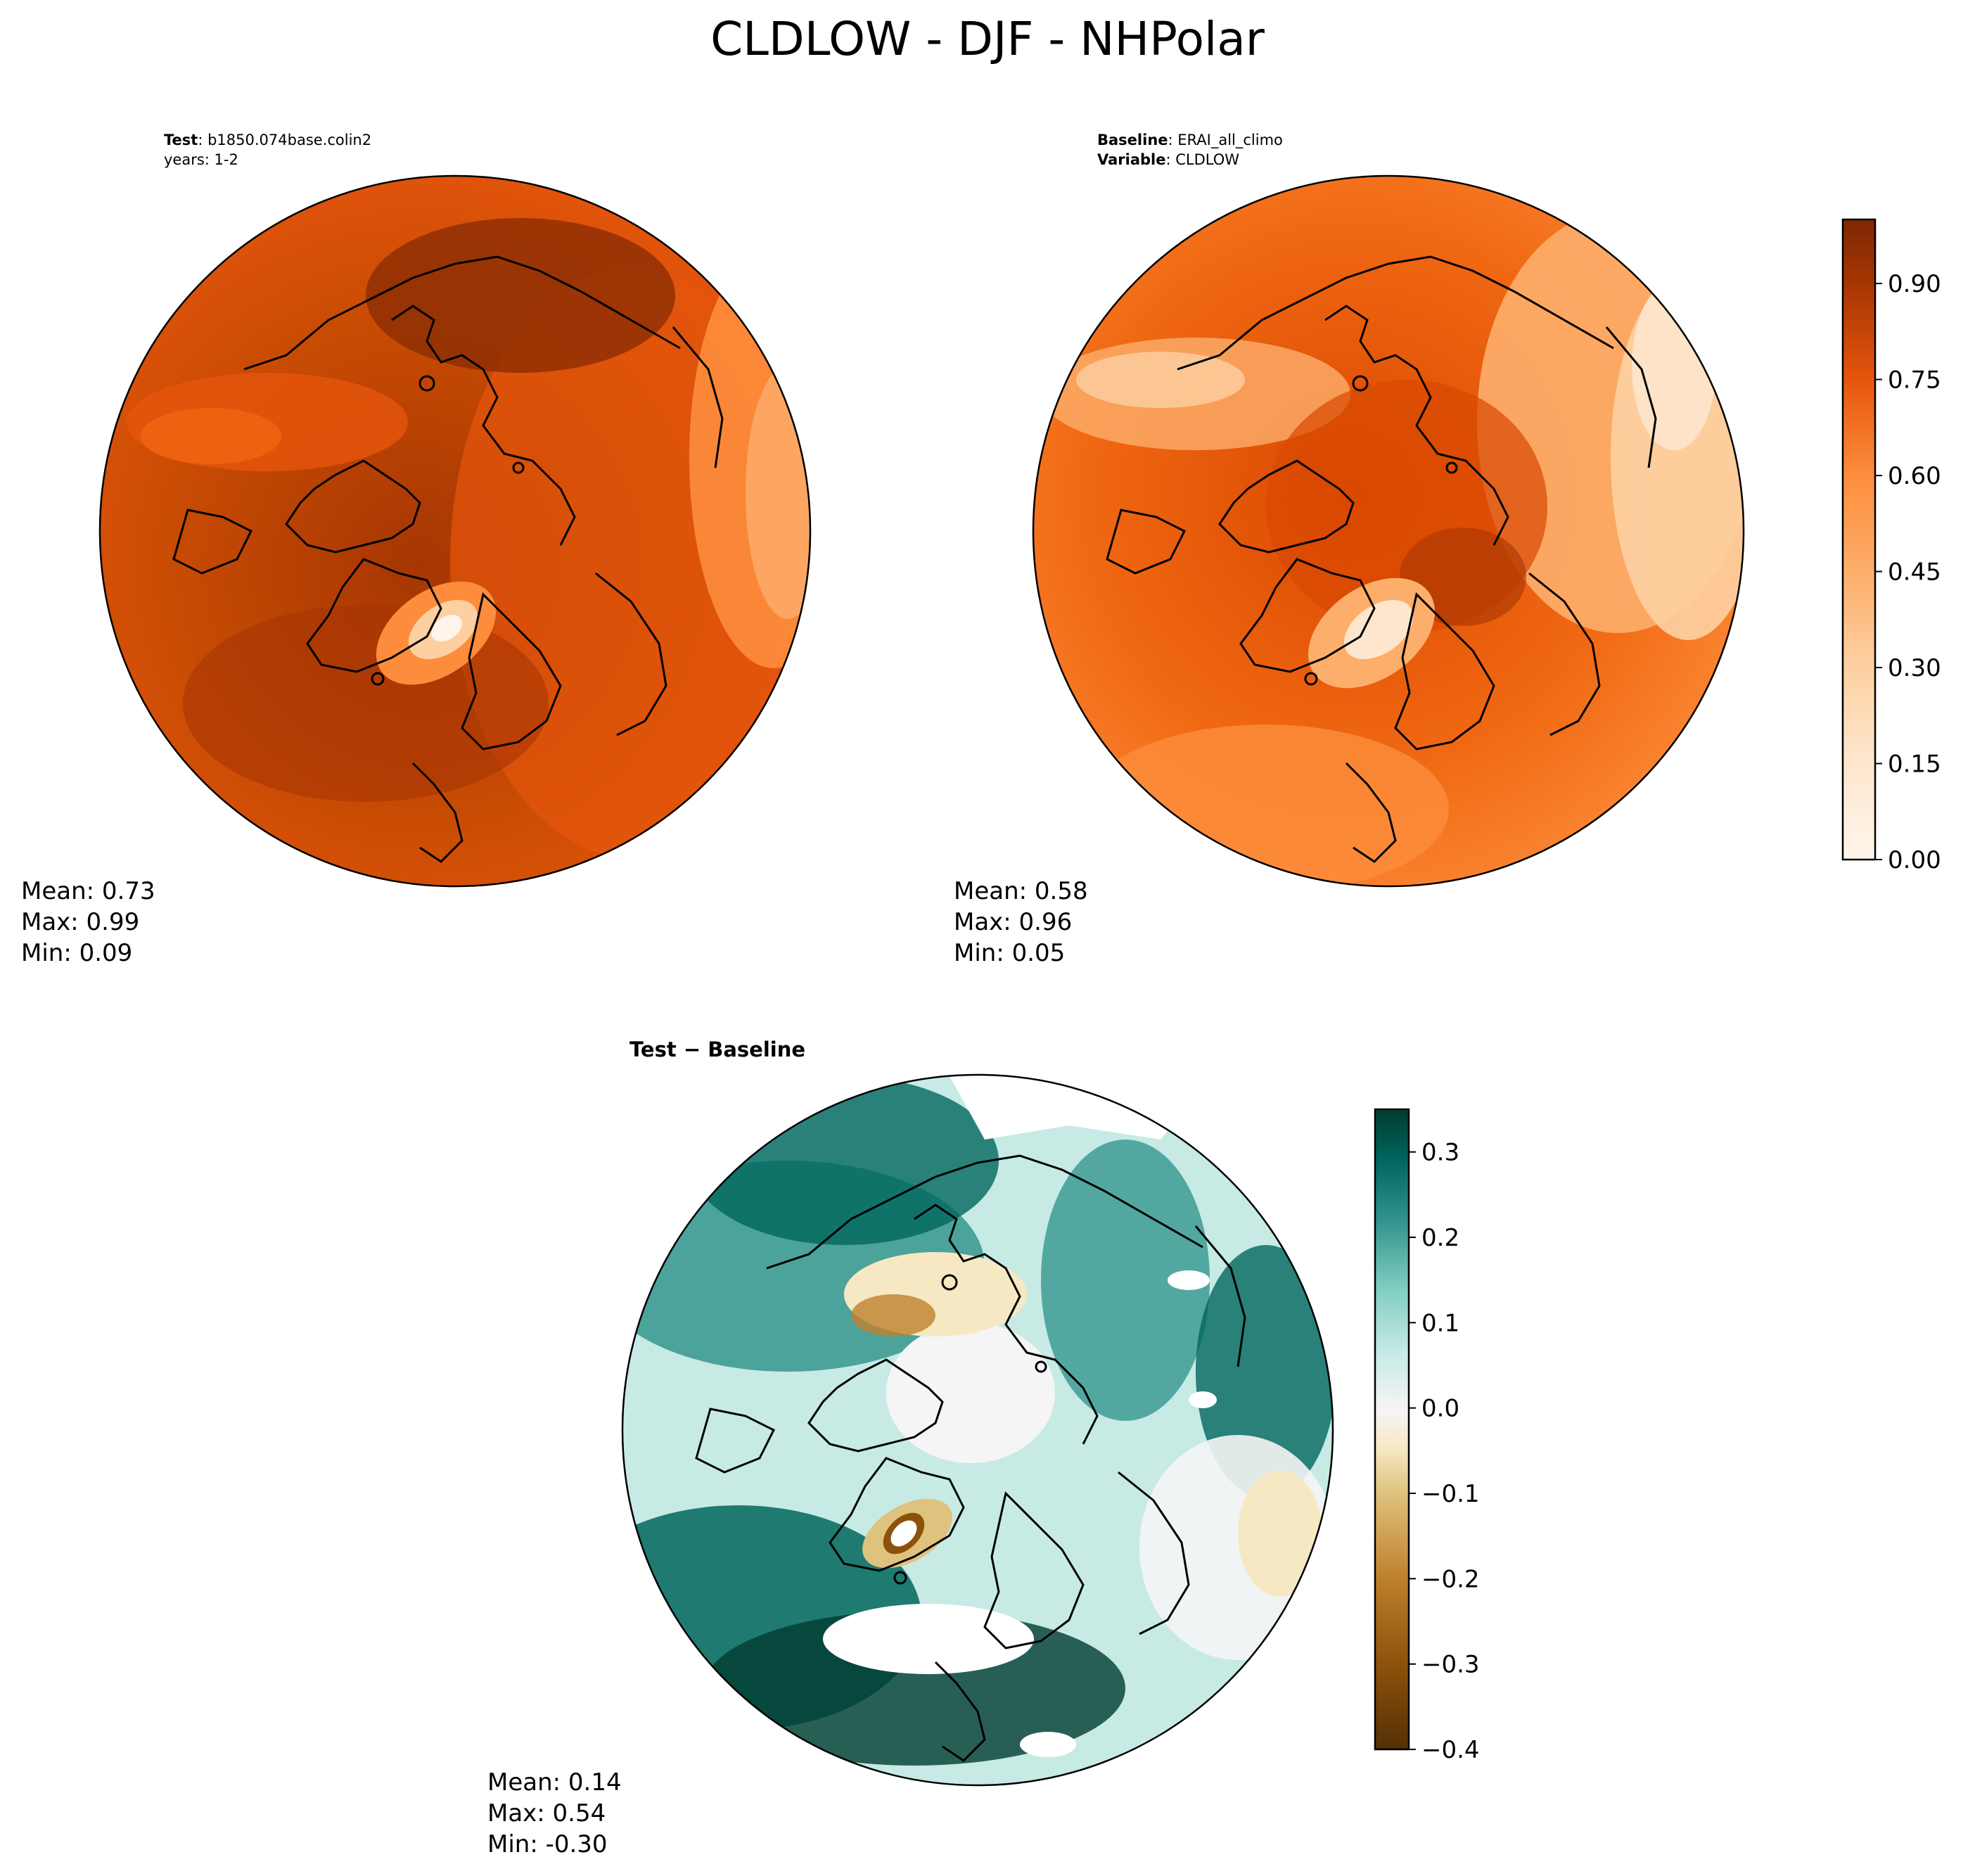 This screenshot has height=1876, width=1975. Describe the element at coordinates (717, 1049) in the screenshot. I see `diff-title: Test − Baseline` at that location.